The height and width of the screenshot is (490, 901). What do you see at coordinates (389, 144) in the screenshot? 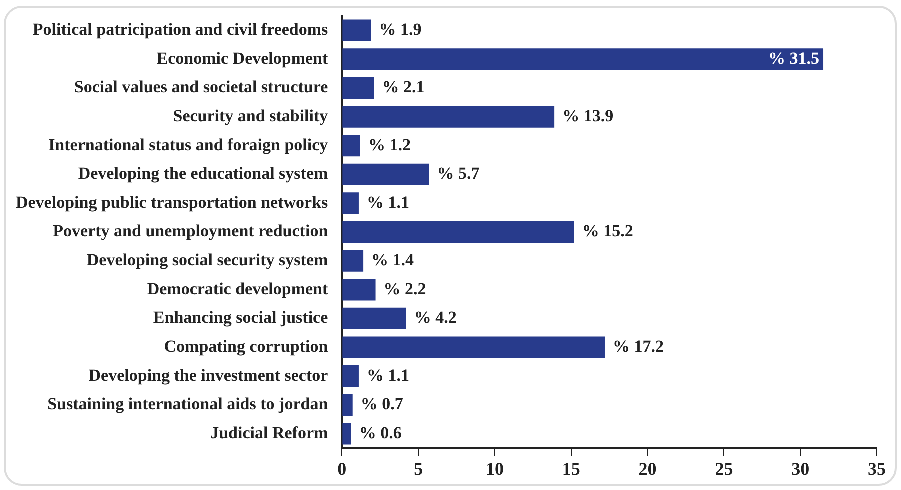
I see `data-label: % 1.2` at bounding box center [389, 144].